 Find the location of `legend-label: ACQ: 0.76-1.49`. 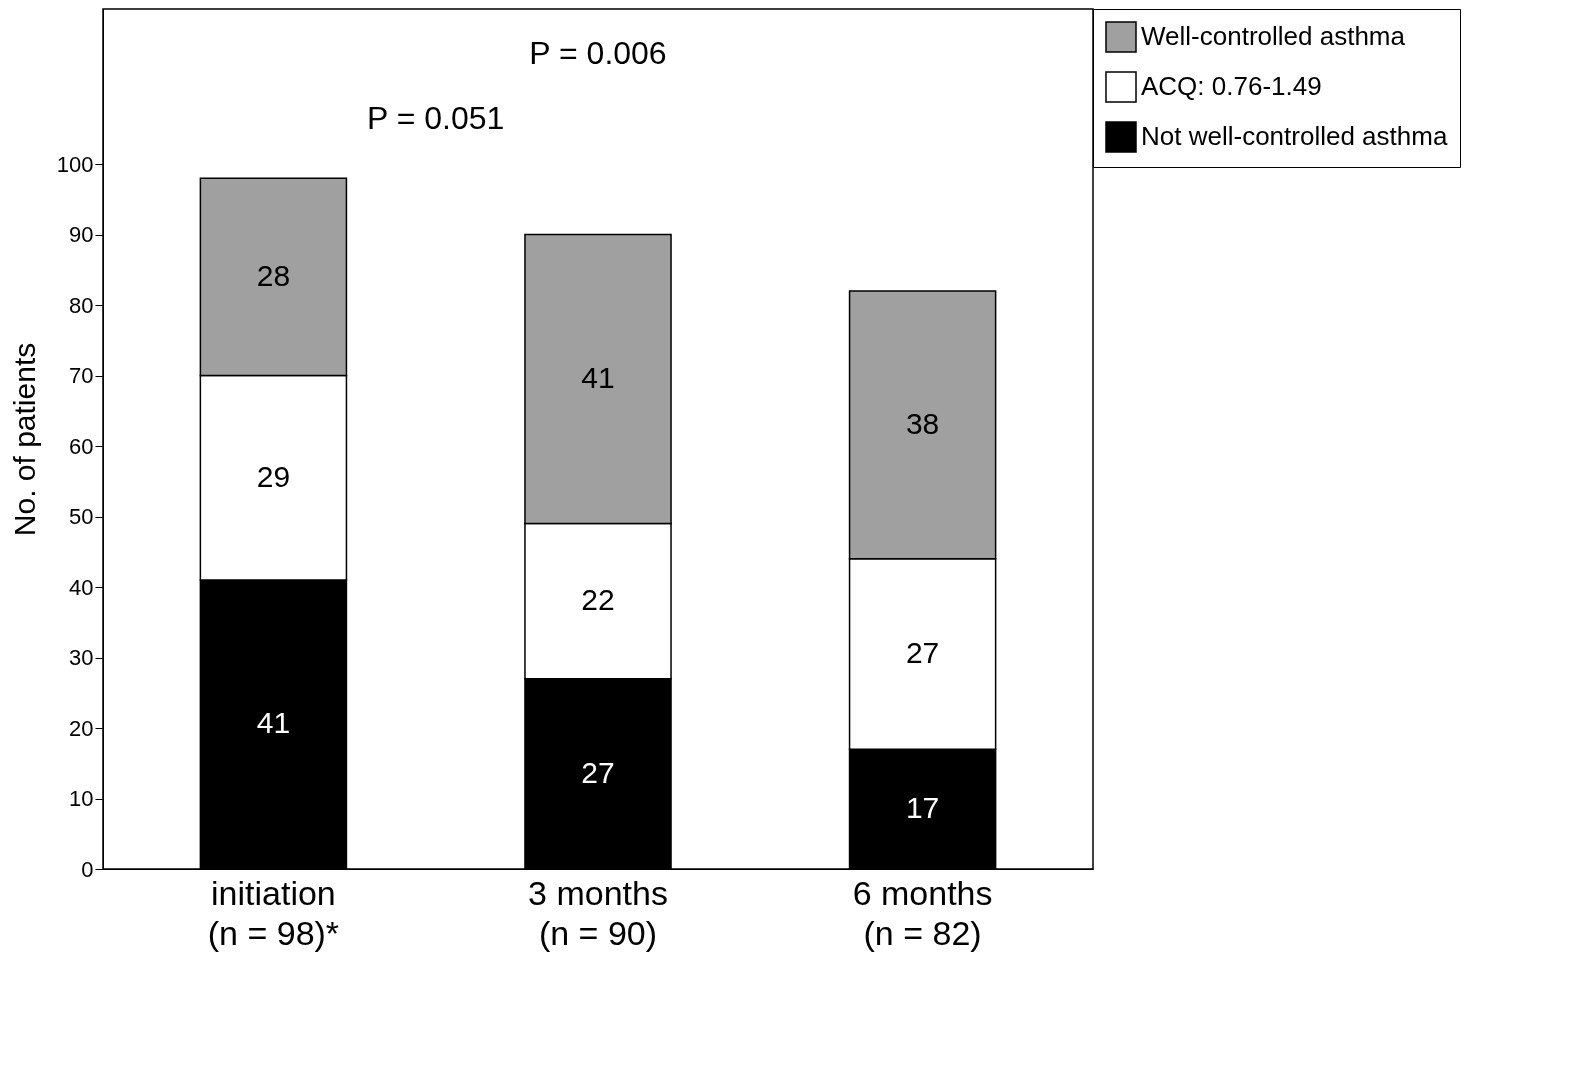

legend-label: ACQ: 0.76-1.49 is located at coordinates (1231, 86).